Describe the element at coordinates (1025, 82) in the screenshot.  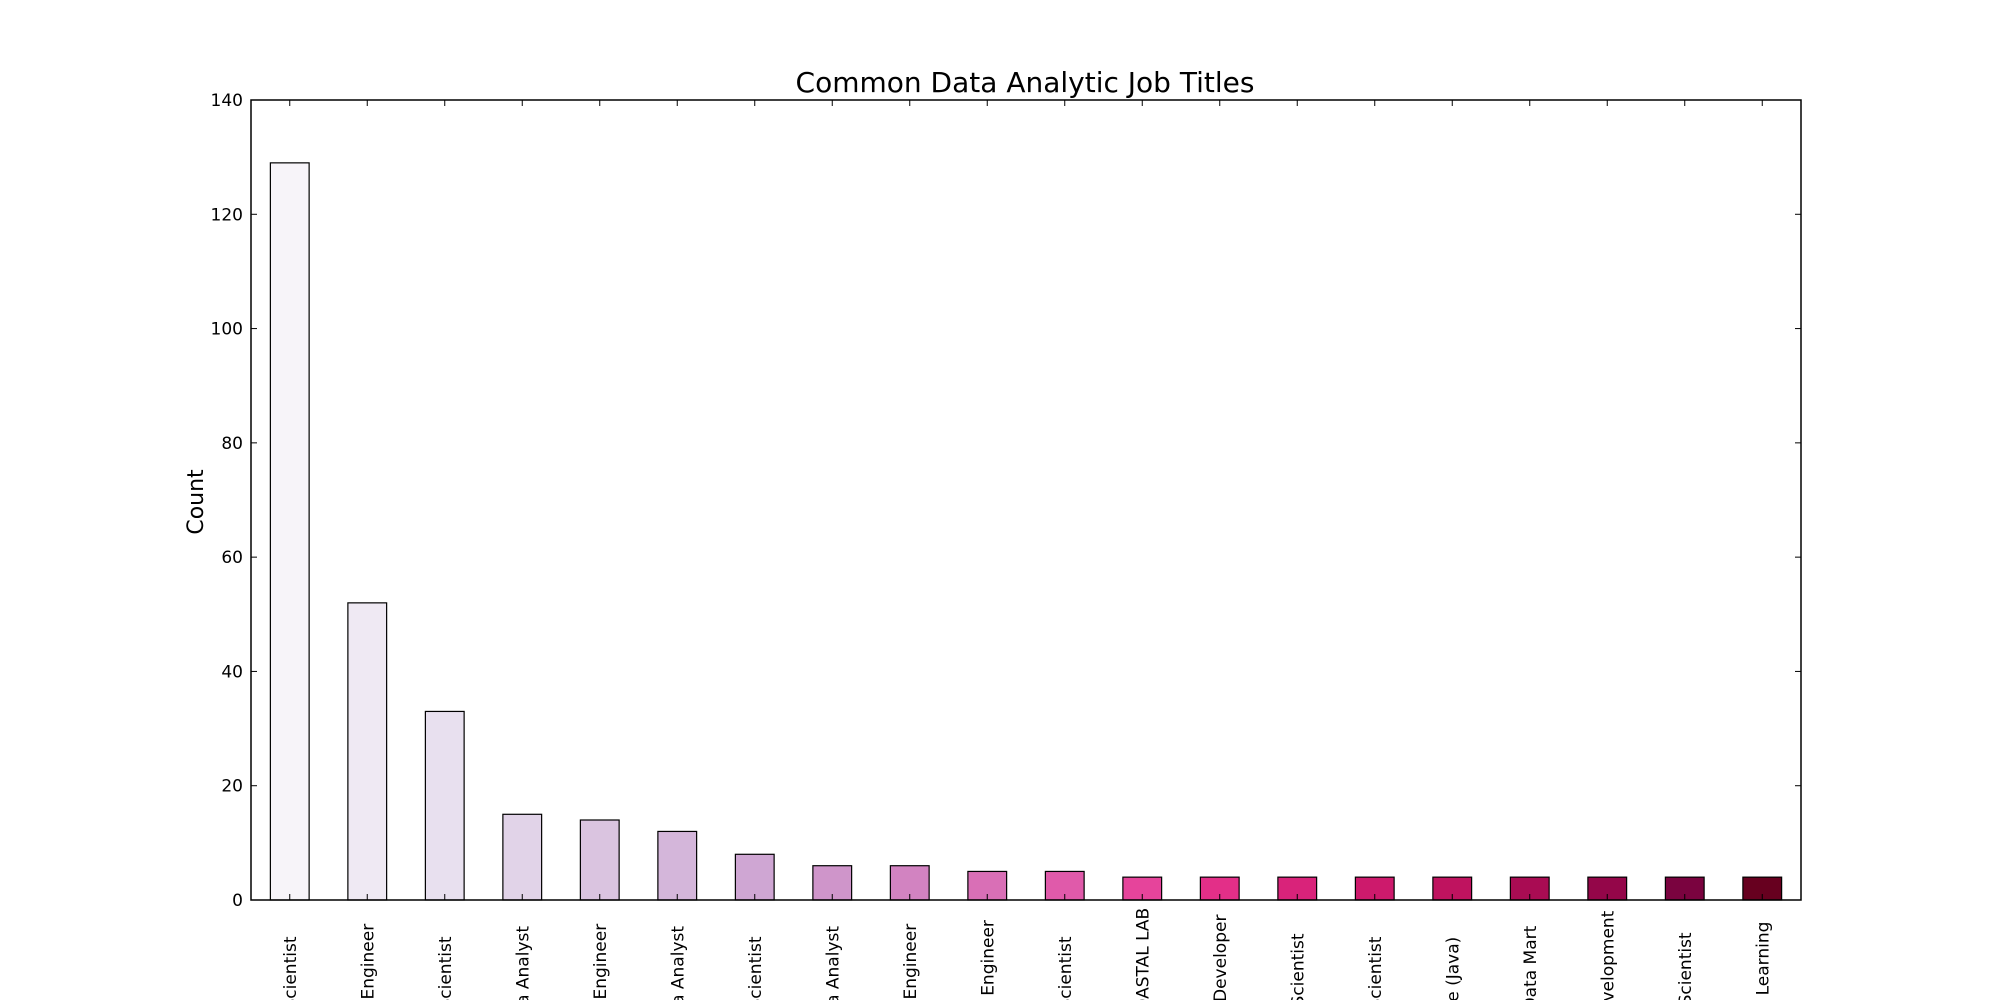
I see `chart-title: Common Data Analytic Job Titles` at that location.